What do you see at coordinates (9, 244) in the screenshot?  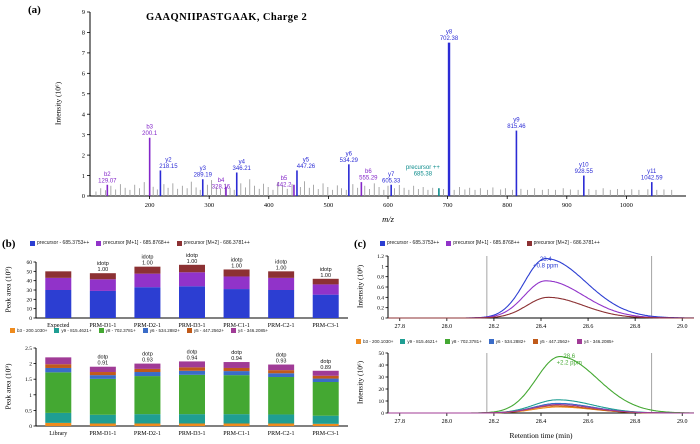 I see `panel-b-label: (b)` at bounding box center [9, 244].